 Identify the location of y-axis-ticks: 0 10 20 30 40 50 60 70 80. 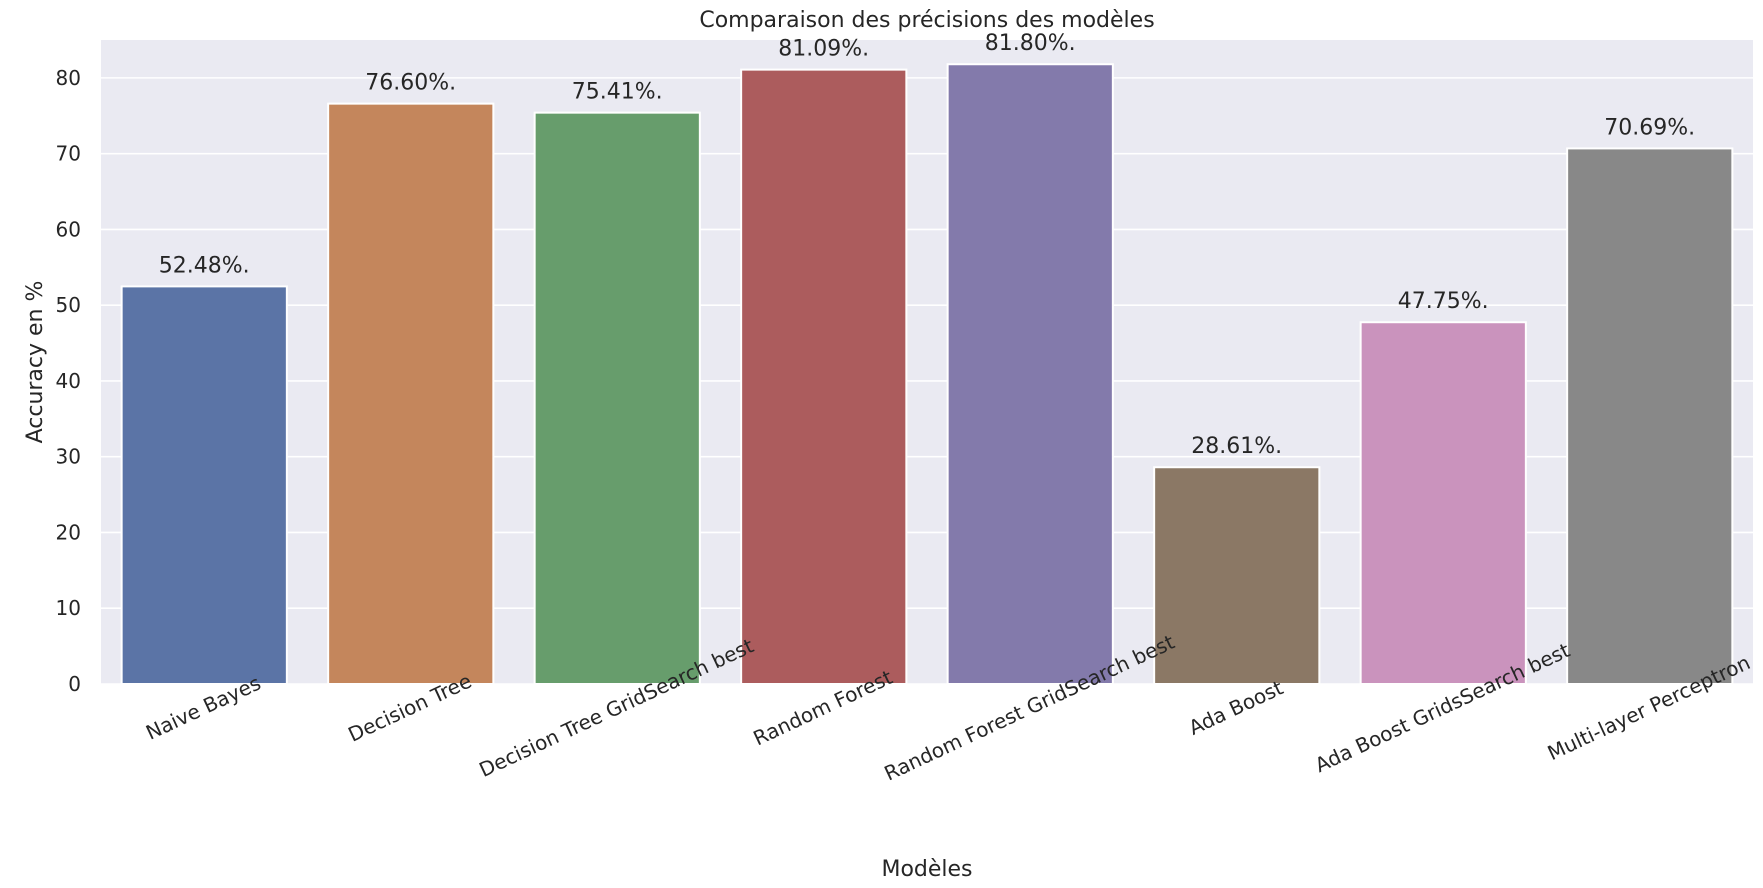
(68, 381).